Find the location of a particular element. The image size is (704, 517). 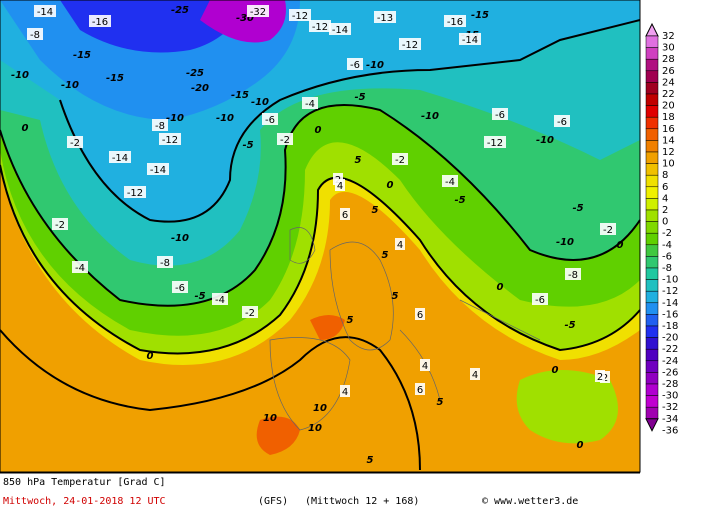

contour-label: -20 is located at coordinates (200, 88).